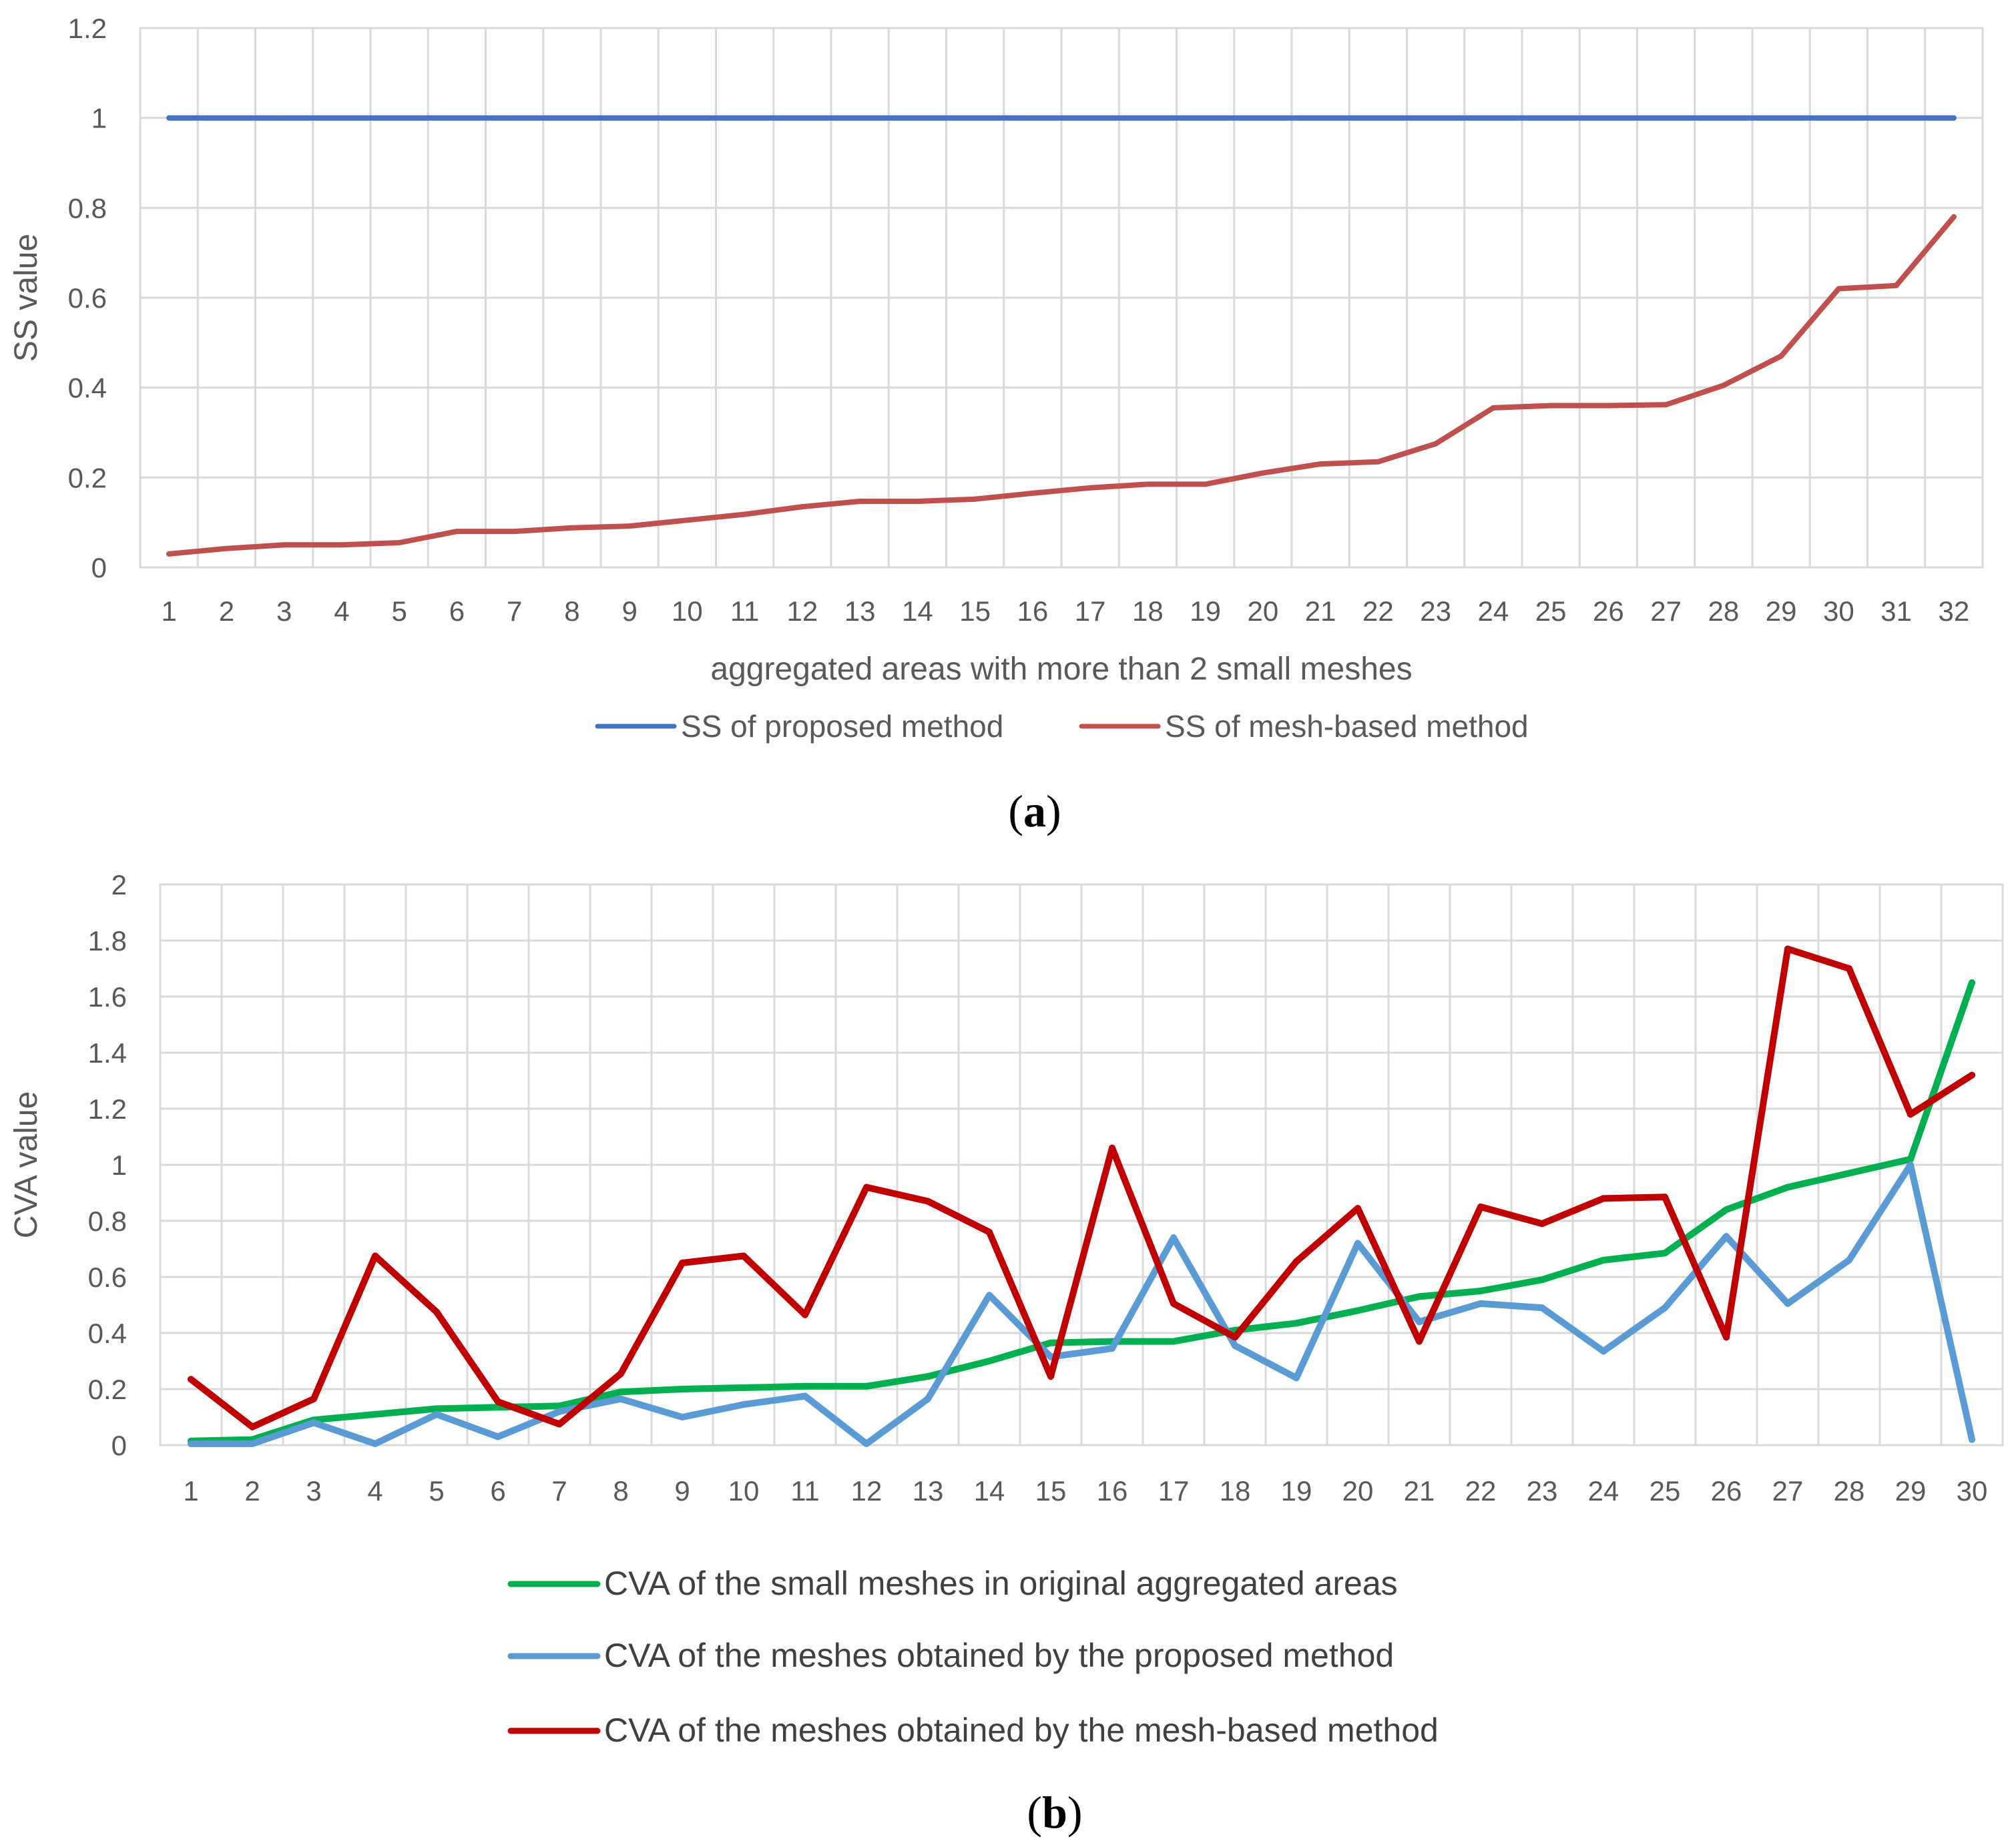  Describe the element at coordinates (190, 1491) in the screenshot. I see `x-tick-label: 1` at that location.